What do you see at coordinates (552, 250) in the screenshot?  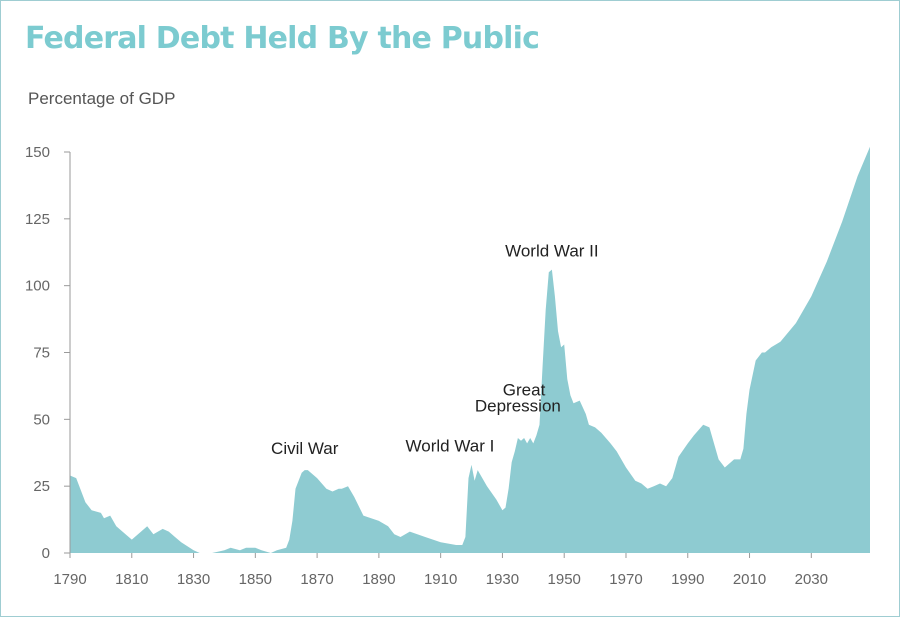 I see `chart-annotation: World War II` at bounding box center [552, 250].